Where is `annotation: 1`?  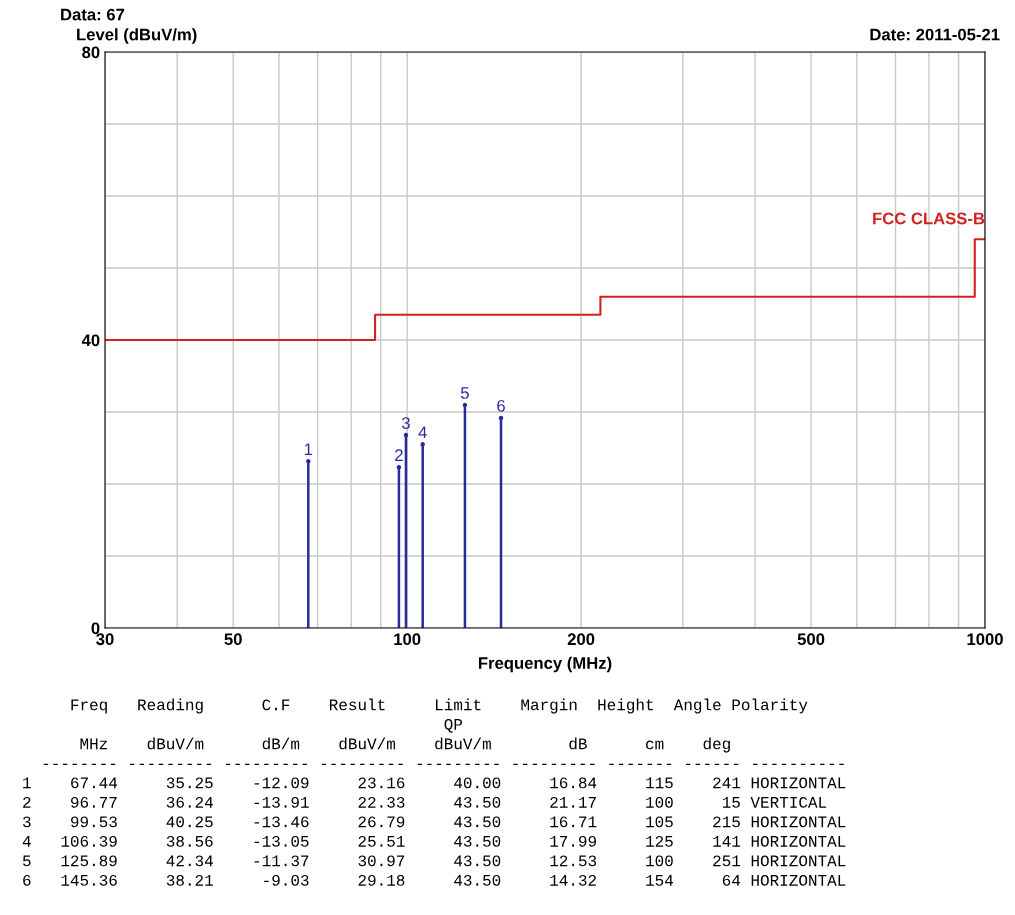 annotation: 1 is located at coordinates (308, 449).